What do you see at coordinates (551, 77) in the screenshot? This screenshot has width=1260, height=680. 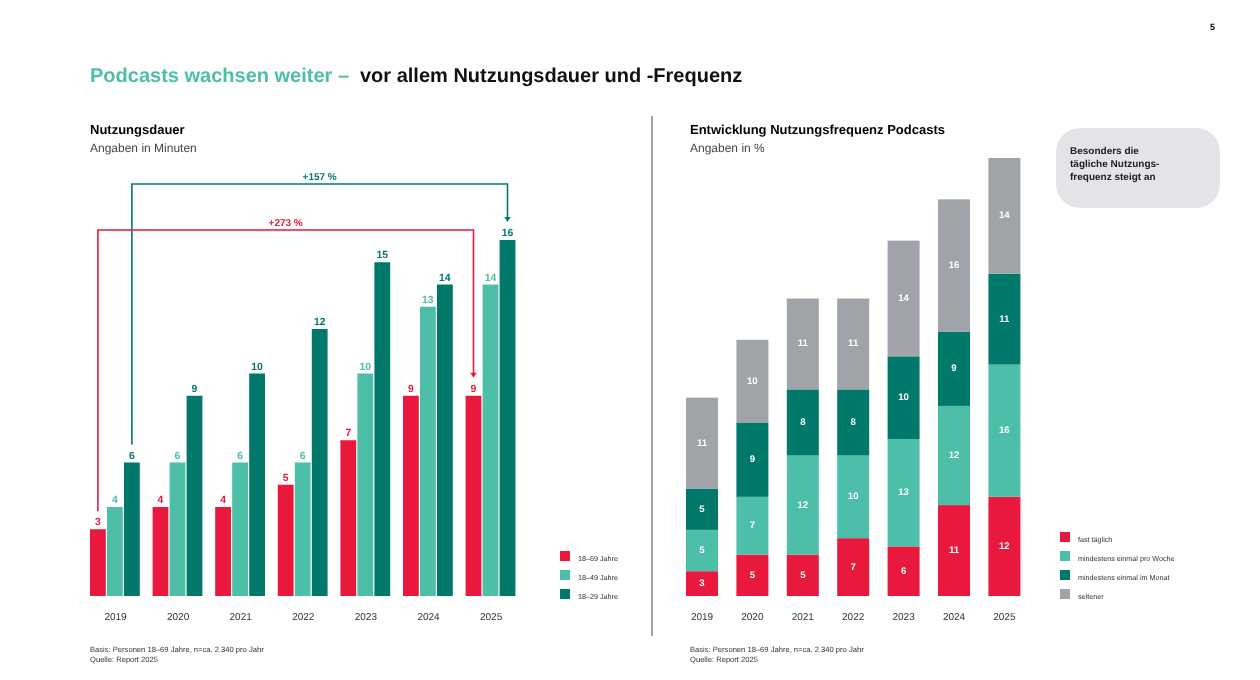 I see `text: vor allem Nutzungsdauer und -Frequenz` at bounding box center [551, 77].